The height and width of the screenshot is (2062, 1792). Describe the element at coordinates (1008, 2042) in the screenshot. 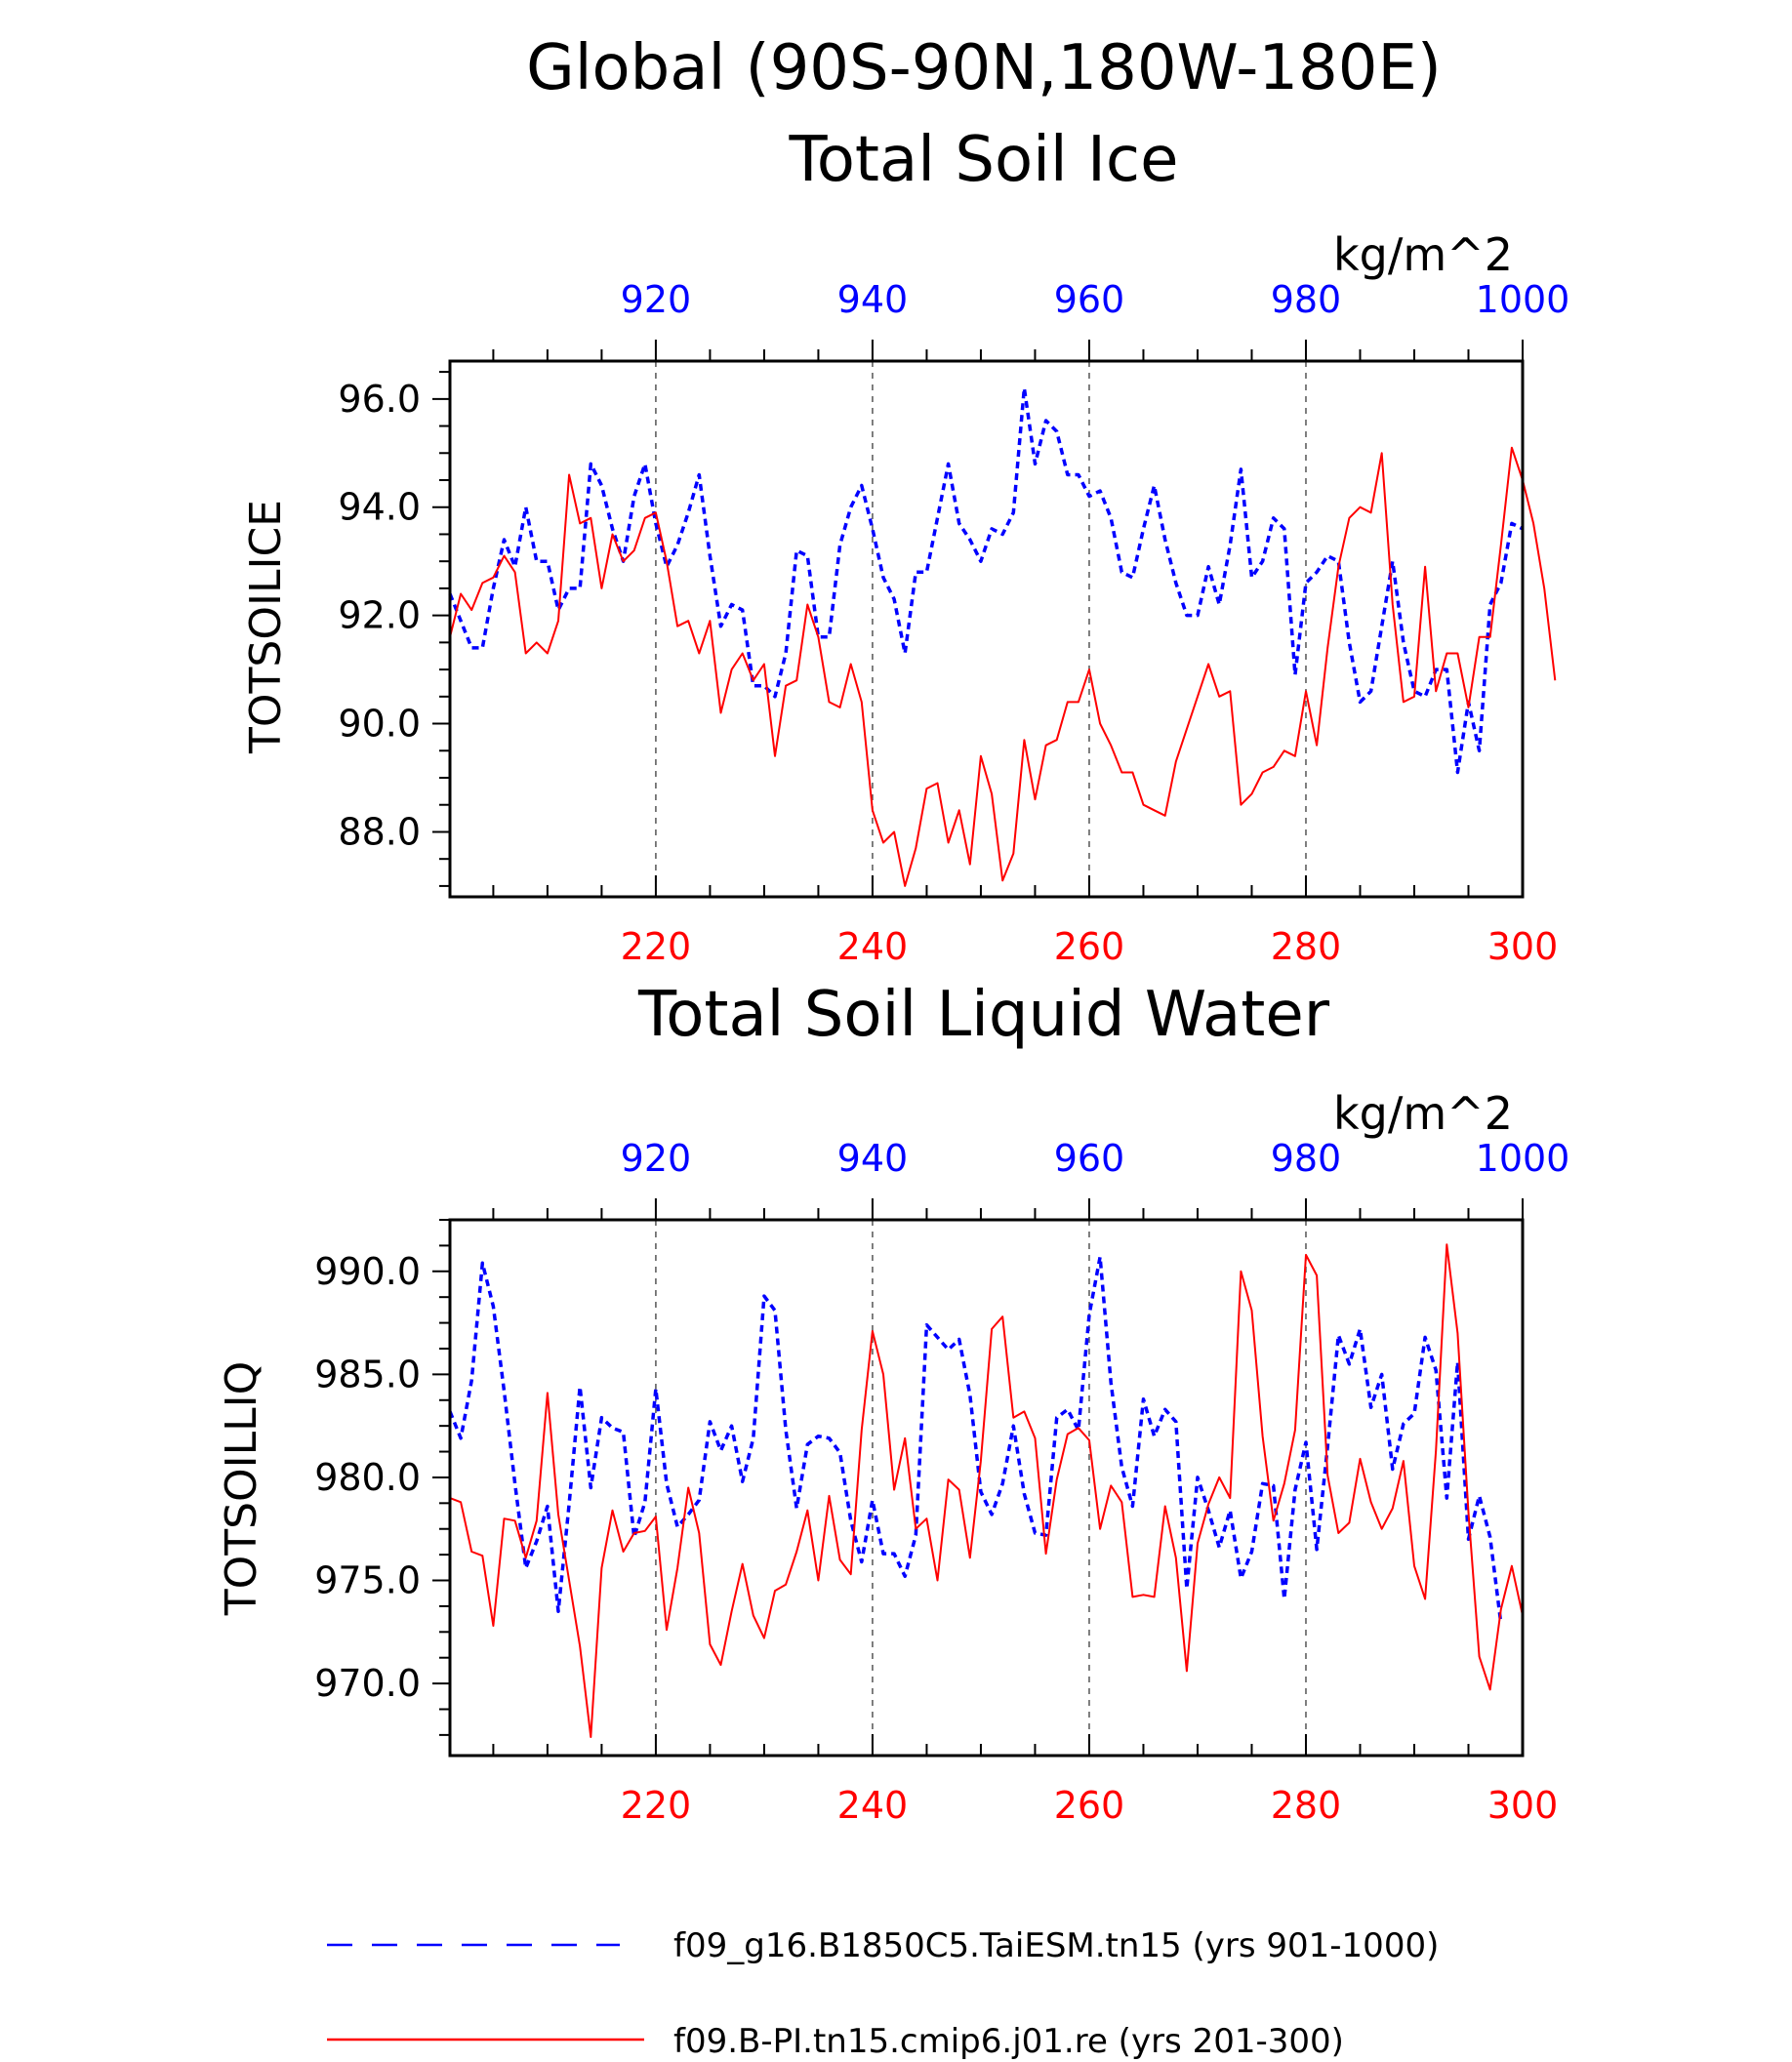

I see `legend-label-cmip6: f09.B-PI.tn15.cmip6.j01.re (yrs 201-300)` at that location.